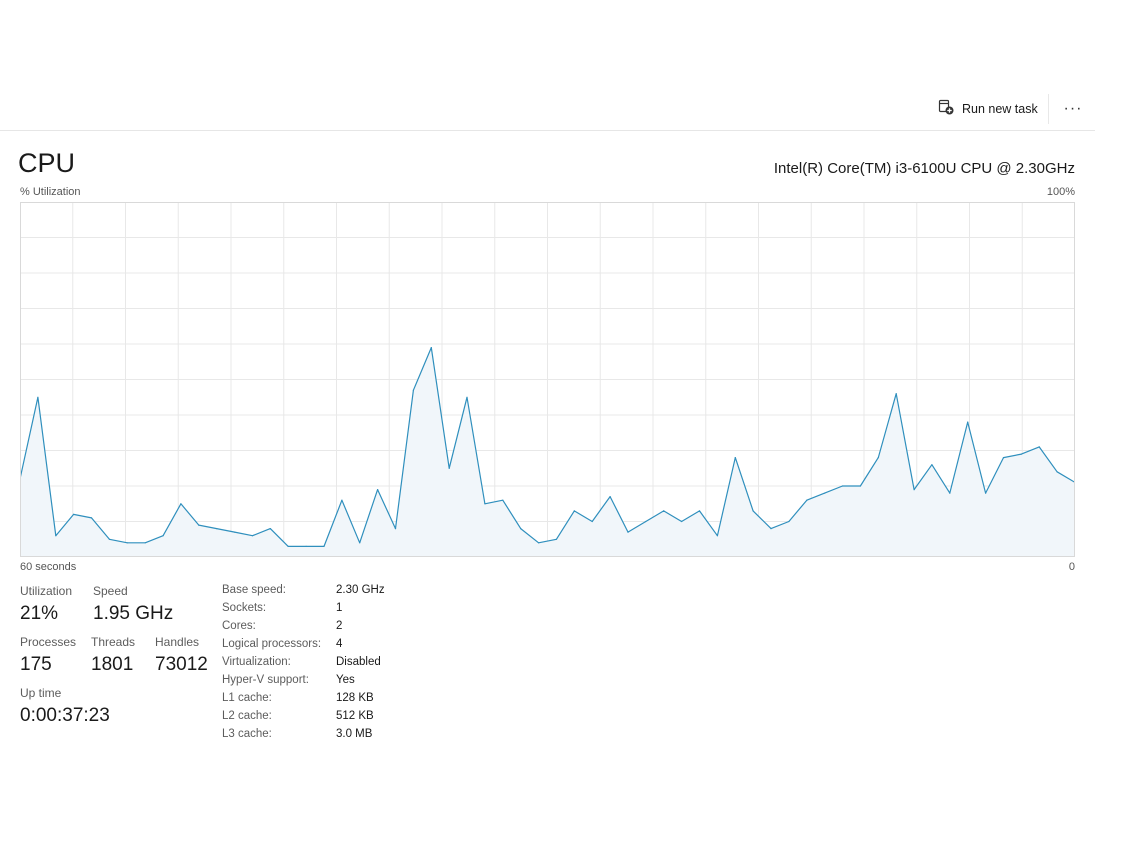  What do you see at coordinates (332, 647) in the screenshot?
I see `spec-row-logical-processors: Logical processors: 4` at bounding box center [332, 647].